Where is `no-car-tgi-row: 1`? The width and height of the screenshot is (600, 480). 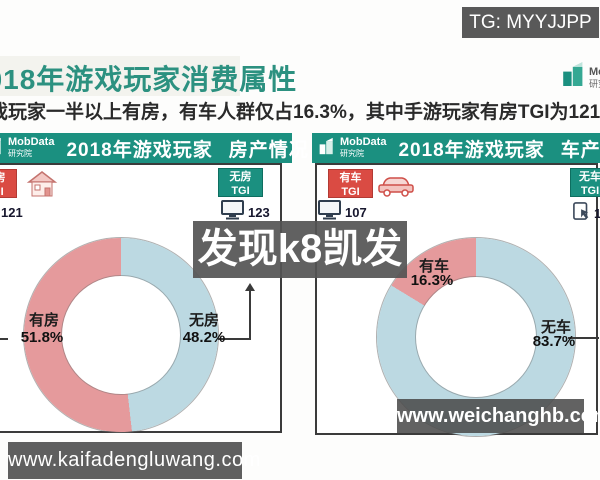
no-car-tgi-row: 1 is located at coordinates (586, 213).